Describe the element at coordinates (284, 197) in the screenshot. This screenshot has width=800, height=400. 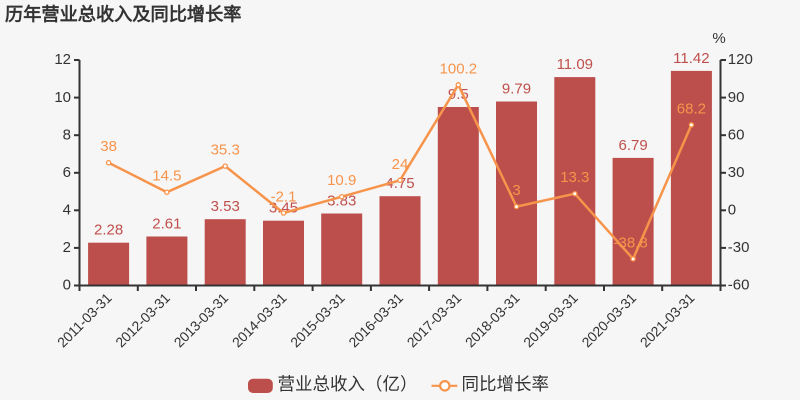
I see `svg-text: -2.1` at that location.